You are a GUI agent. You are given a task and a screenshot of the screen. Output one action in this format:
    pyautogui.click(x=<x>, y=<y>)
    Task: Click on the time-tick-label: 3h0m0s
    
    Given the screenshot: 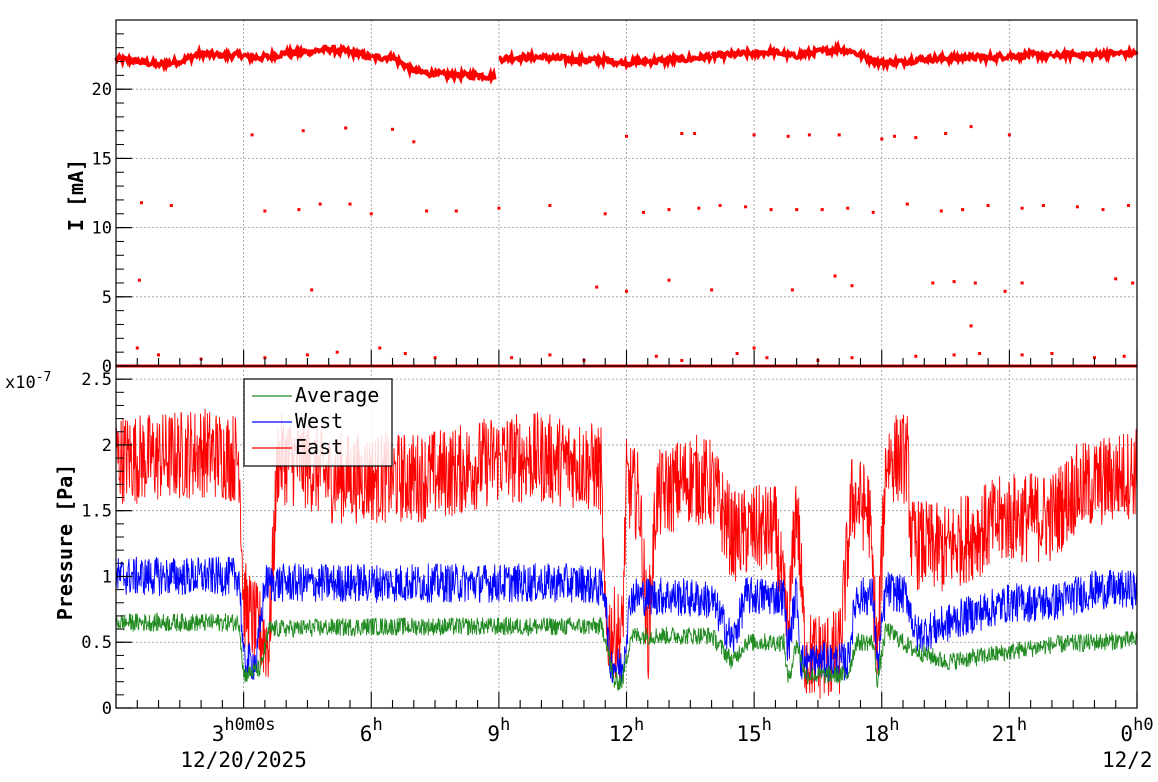 What is the action you would take?
    pyautogui.click(x=244, y=730)
    